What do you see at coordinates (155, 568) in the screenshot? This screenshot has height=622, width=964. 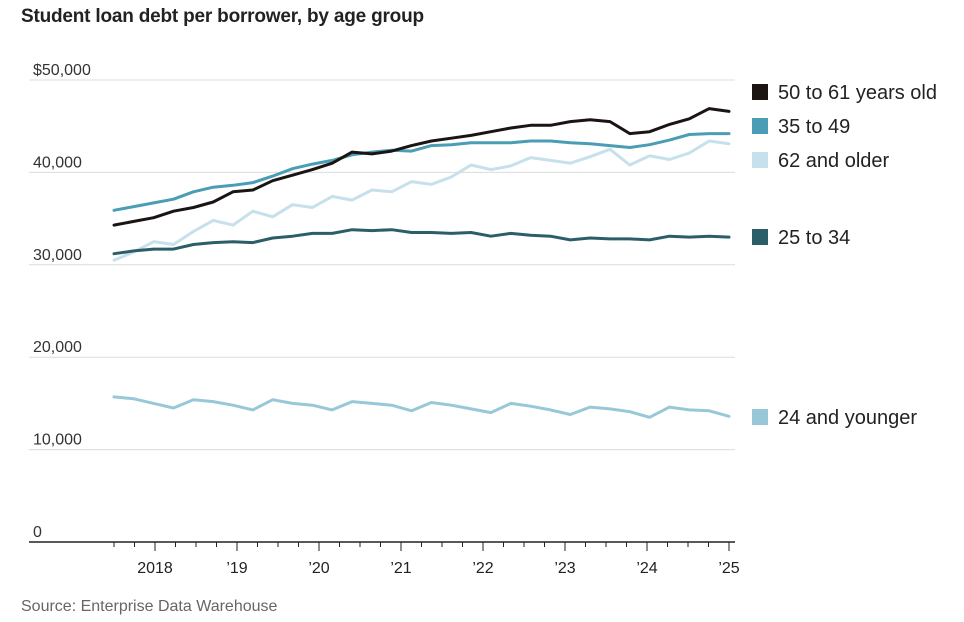 I see `x-tick-label: 2018` at bounding box center [155, 568].